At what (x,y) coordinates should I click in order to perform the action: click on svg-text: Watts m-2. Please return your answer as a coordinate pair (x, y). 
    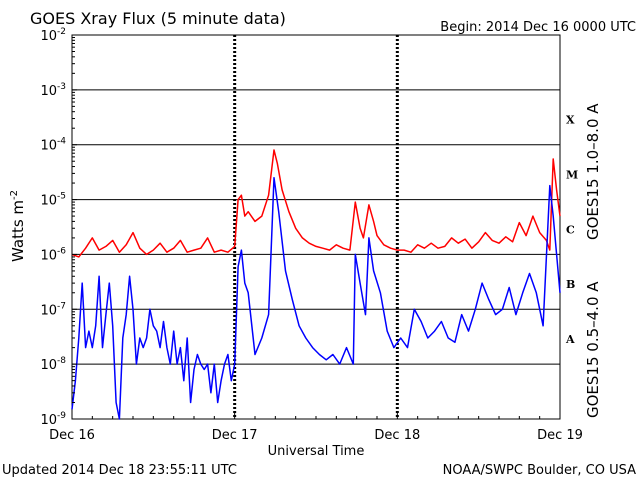
    Looking at the image, I should click on (18, 226).